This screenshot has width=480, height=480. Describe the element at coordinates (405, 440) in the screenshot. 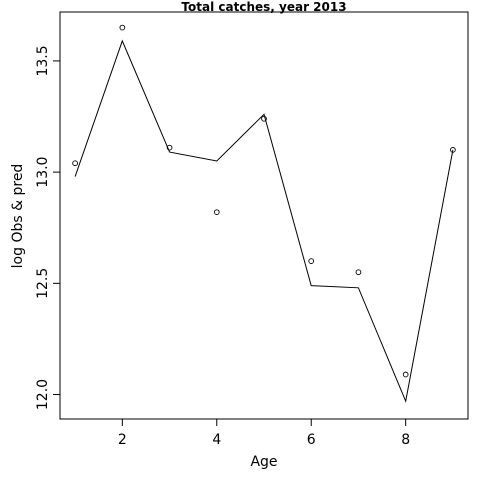

I see `x-tick-label-8: 8` at that location.